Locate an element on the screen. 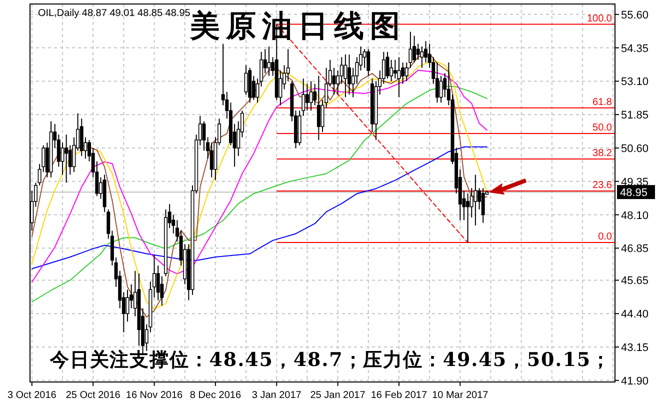 The height and width of the screenshot is (407, 657). annotation: 0.0 is located at coordinates (605, 237).